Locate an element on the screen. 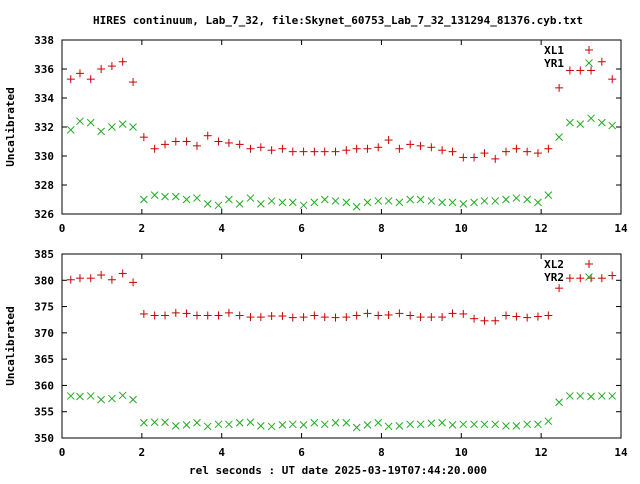  y-tick-label: 330 is located at coordinates (44, 156).